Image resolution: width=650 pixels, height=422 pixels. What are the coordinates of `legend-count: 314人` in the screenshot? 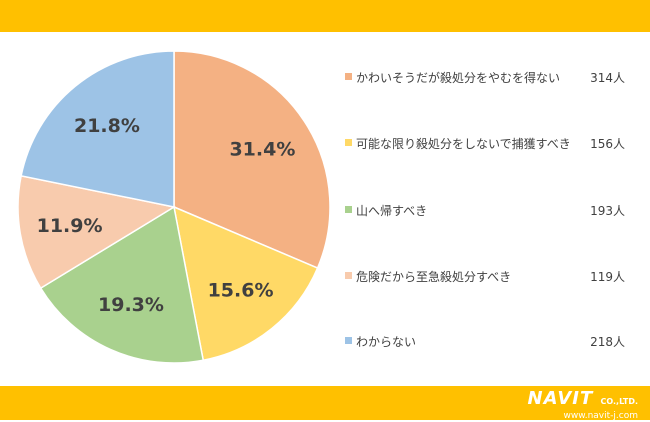 It's located at (607, 78).